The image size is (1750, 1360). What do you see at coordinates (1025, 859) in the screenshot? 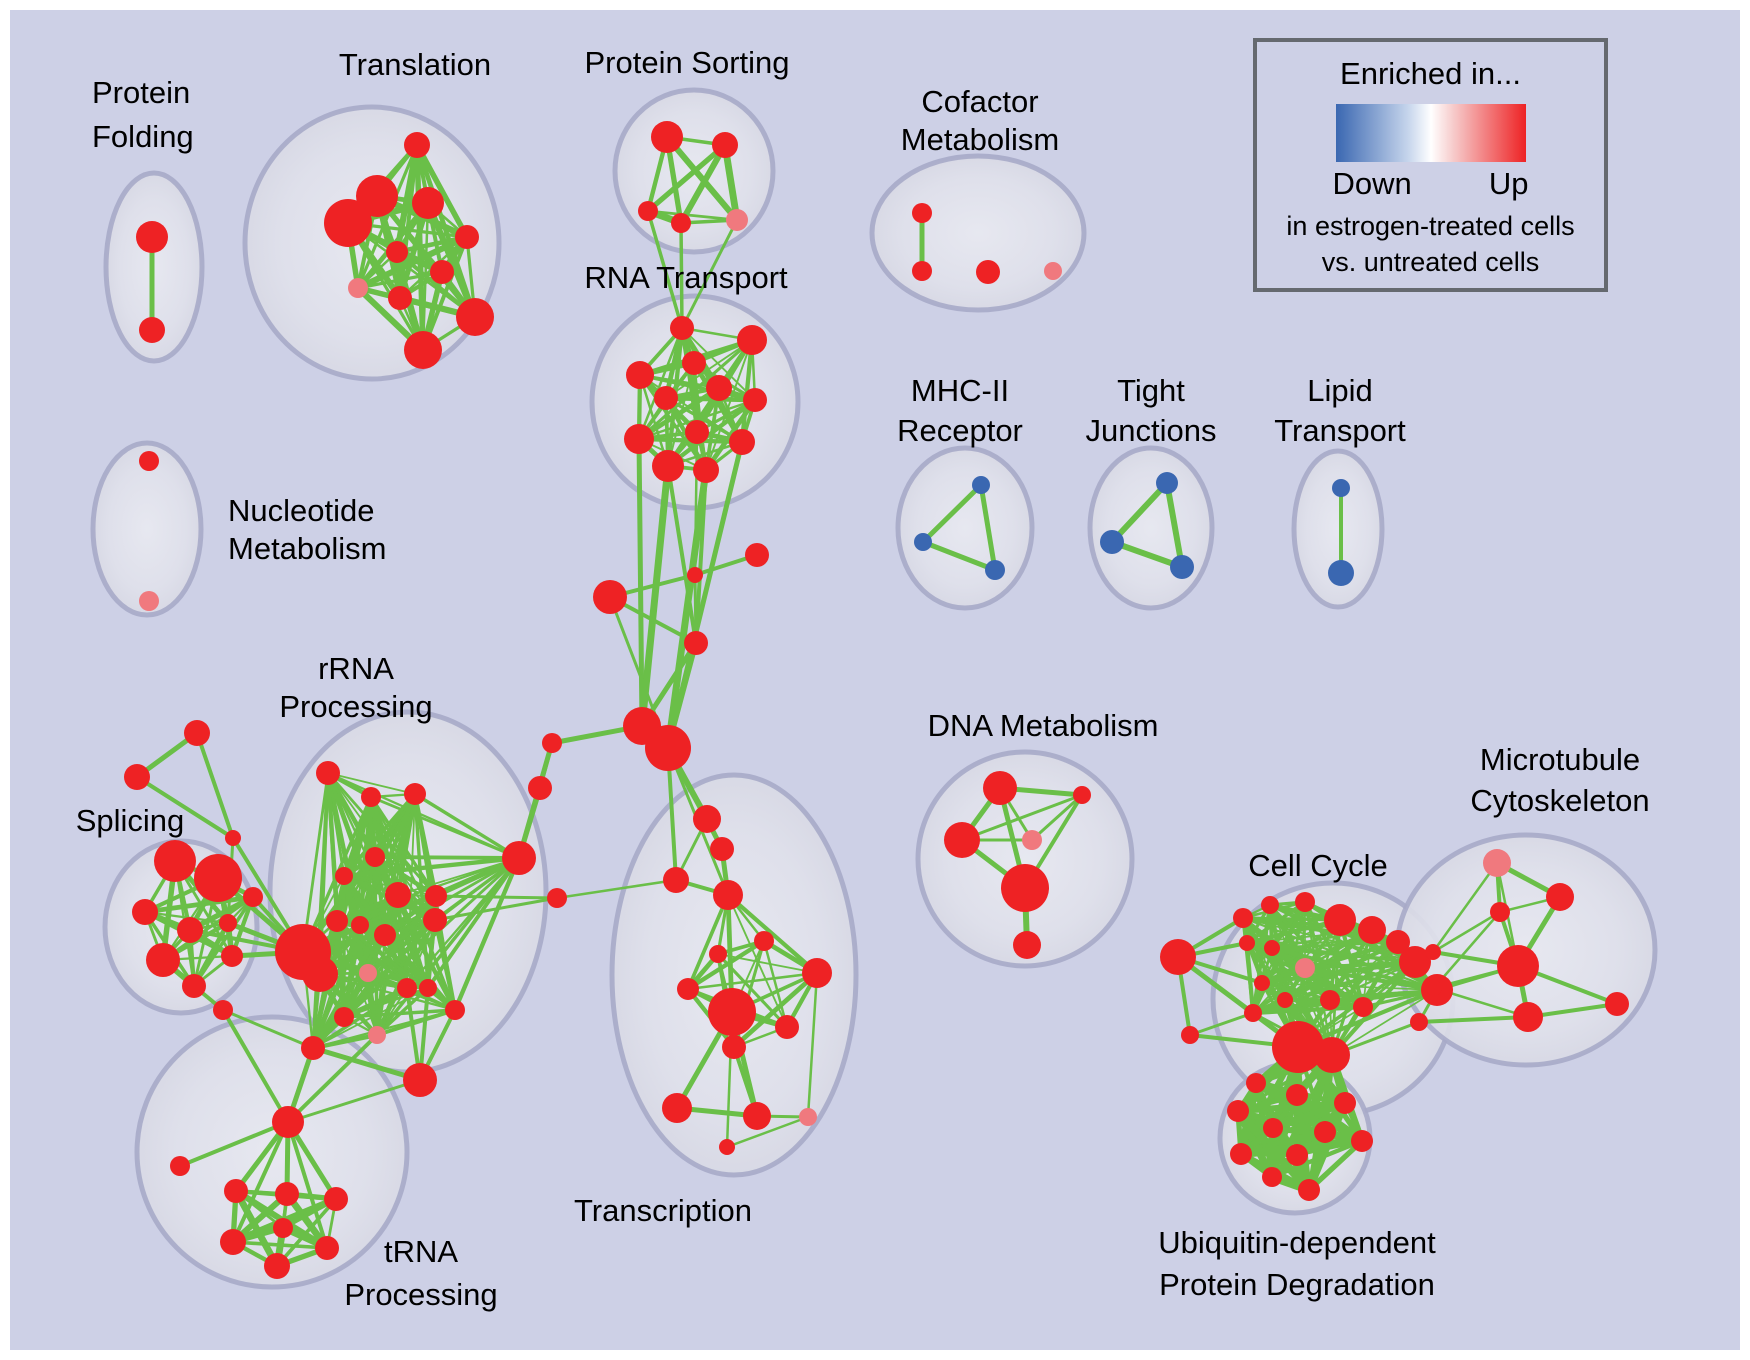
I see `cluster-ellipse-dna-metabolism` at bounding box center [1025, 859].